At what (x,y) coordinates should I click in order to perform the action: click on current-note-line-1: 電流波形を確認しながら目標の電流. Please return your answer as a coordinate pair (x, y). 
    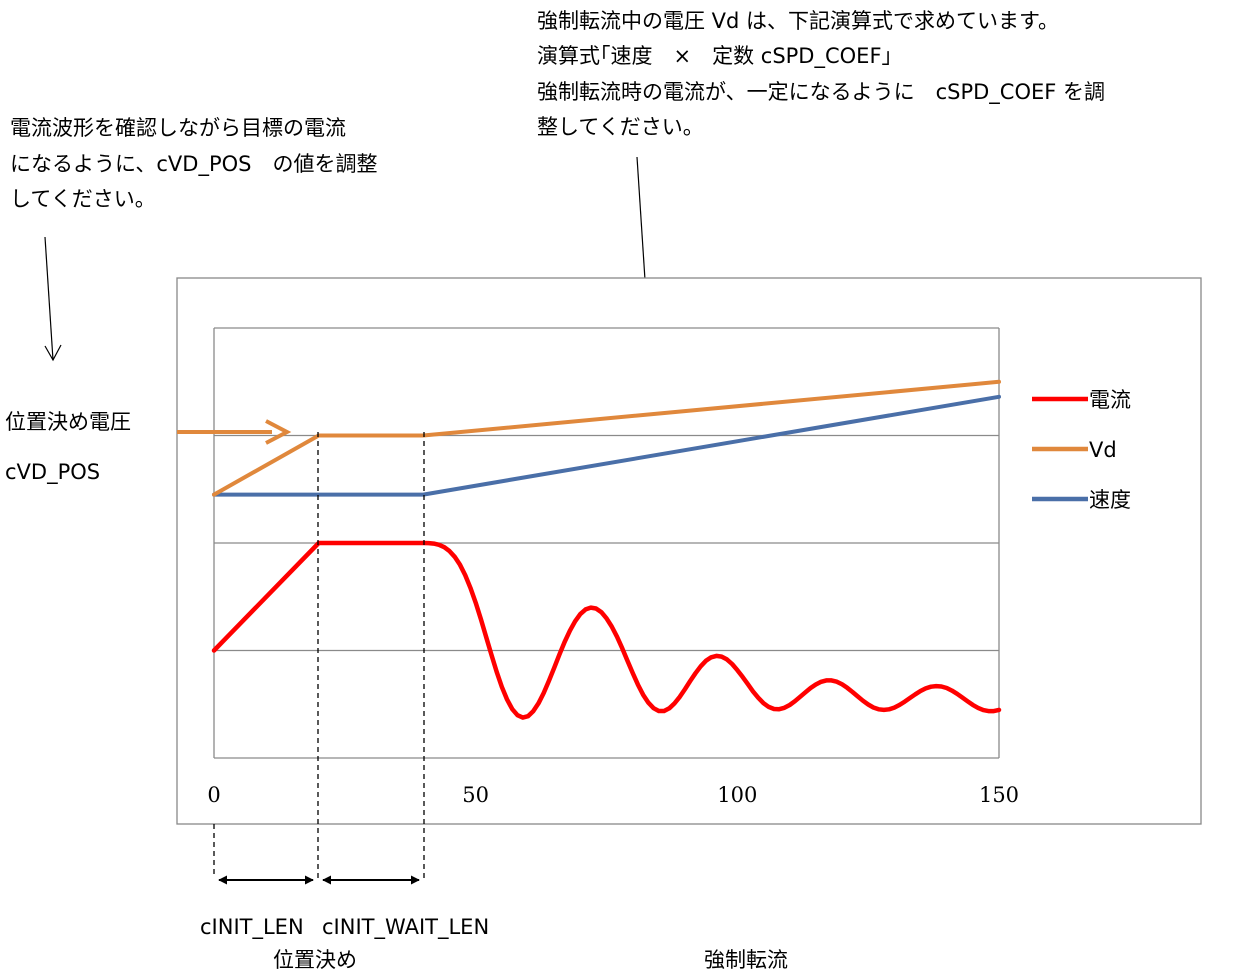
    Looking at the image, I should click on (178, 128).